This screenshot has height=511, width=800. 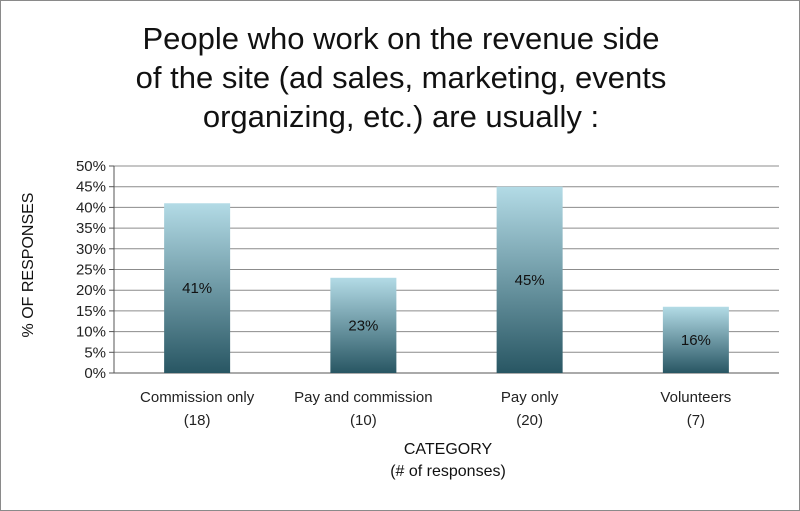 I want to click on x-tick-label: Volunteers, so click(x=695, y=397).